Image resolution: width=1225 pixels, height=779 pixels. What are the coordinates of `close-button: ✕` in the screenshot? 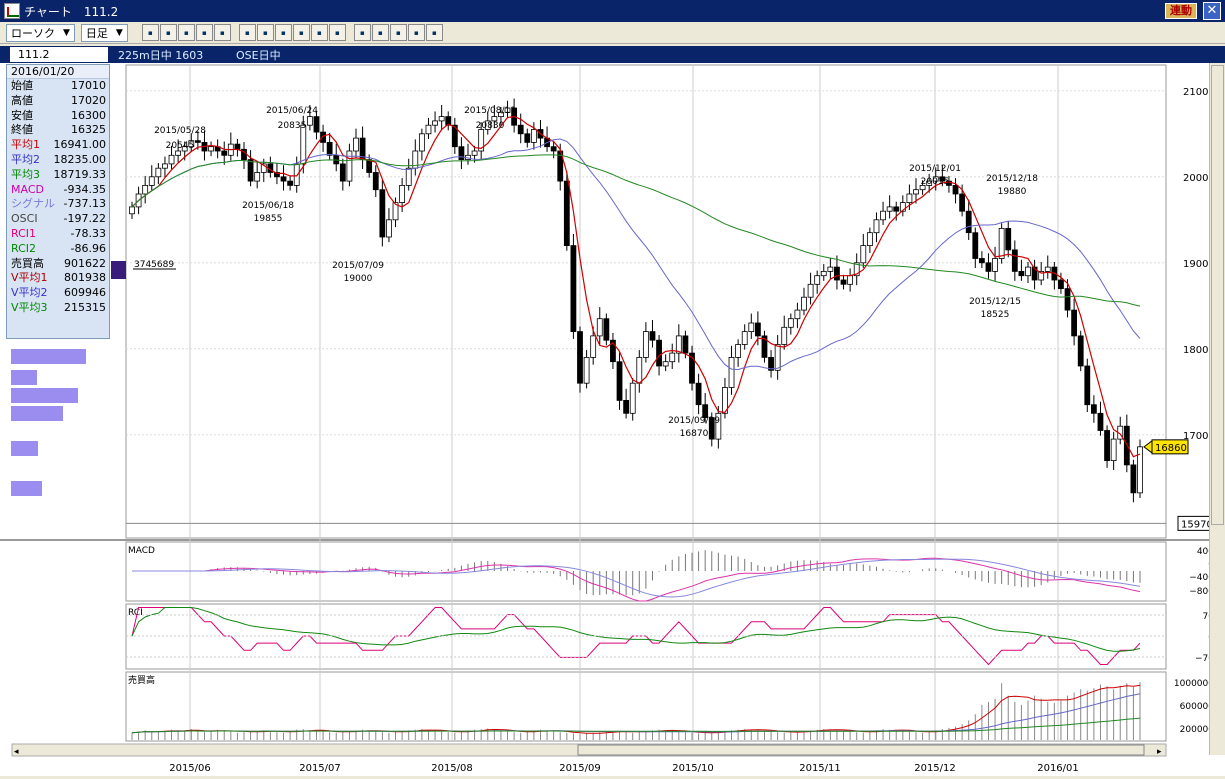 It's located at (1212, 11).